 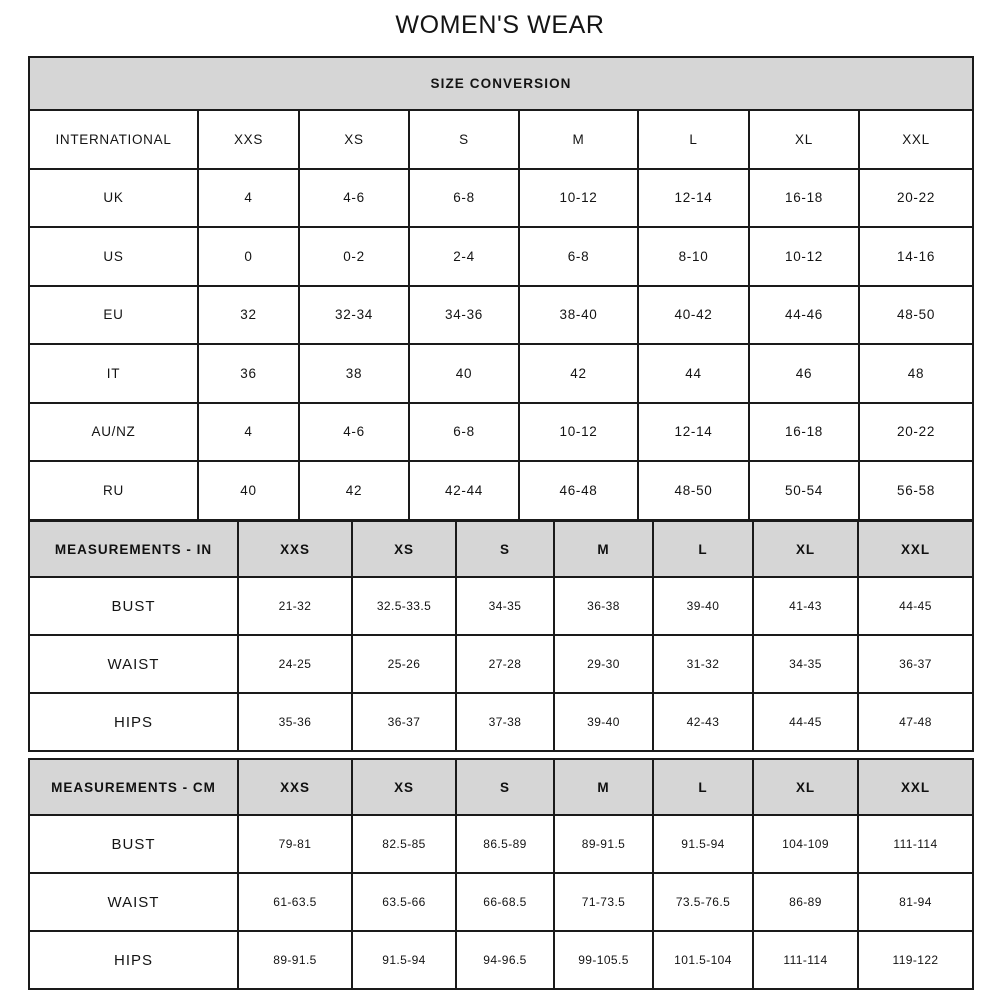 What do you see at coordinates (464, 256) in the screenshot?
I see `table-cell: 2-4` at bounding box center [464, 256].